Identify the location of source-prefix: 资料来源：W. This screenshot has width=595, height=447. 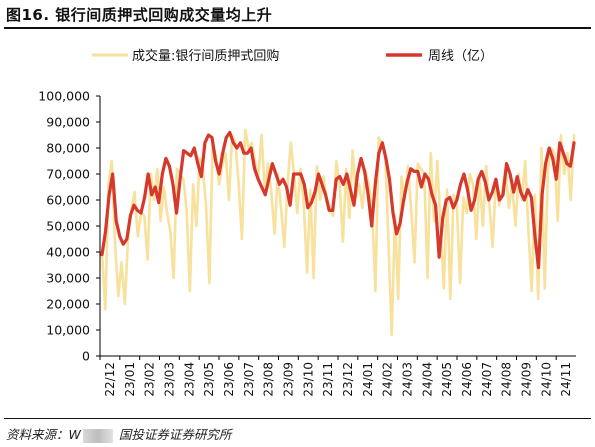
(43, 434).